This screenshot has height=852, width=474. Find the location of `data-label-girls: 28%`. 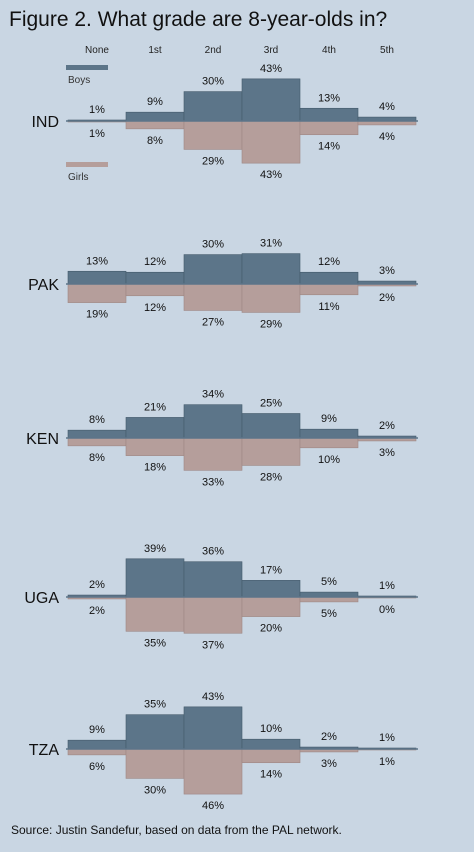

data-label-girls: 28% is located at coordinates (271, 477).